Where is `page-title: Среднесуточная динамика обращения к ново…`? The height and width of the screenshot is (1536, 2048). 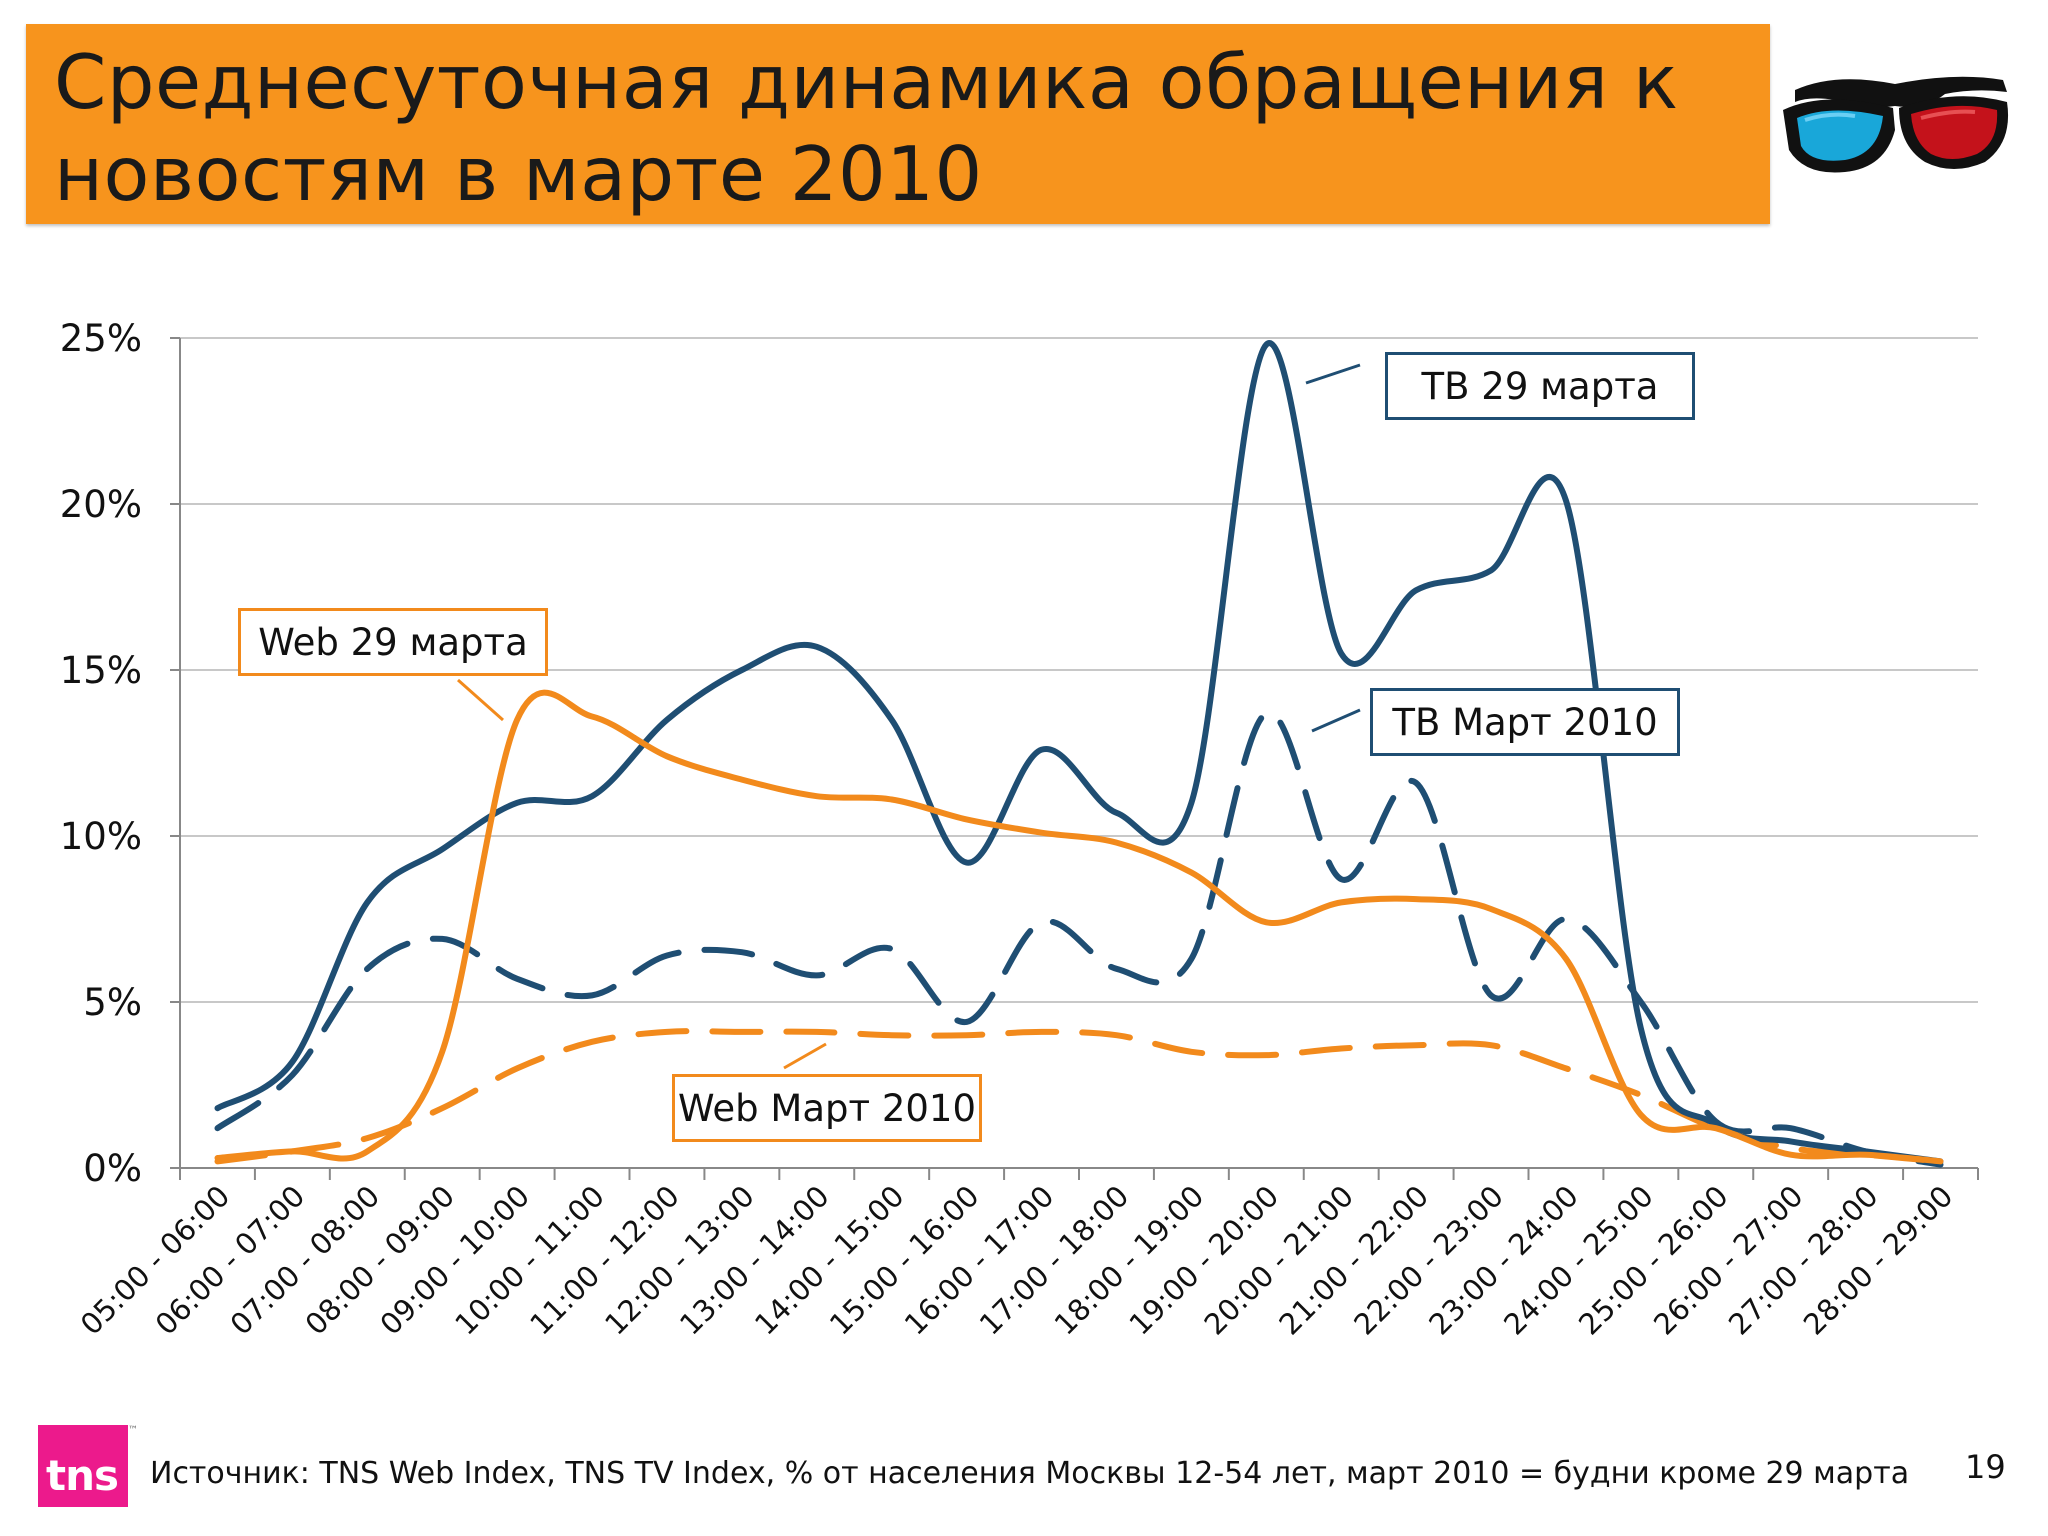
page-title: Среднесуточная динамика обращения к ново… is located at coordinates (866, 128).